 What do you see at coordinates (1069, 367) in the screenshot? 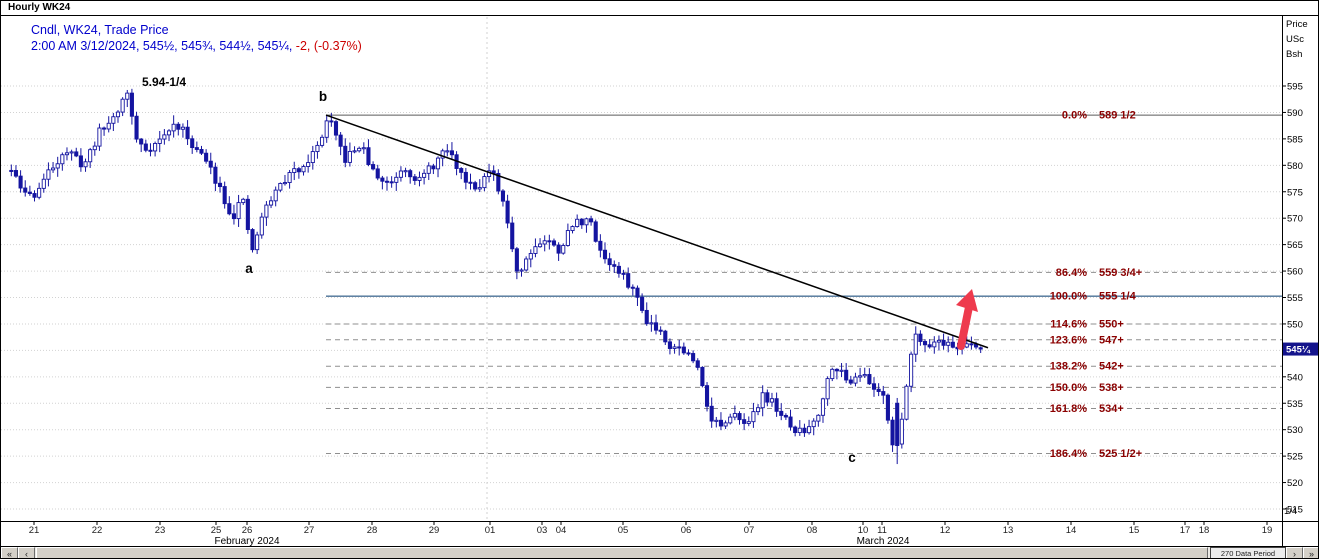
I see `svg-text: 138.2%` at bounding box center [1069, 367].